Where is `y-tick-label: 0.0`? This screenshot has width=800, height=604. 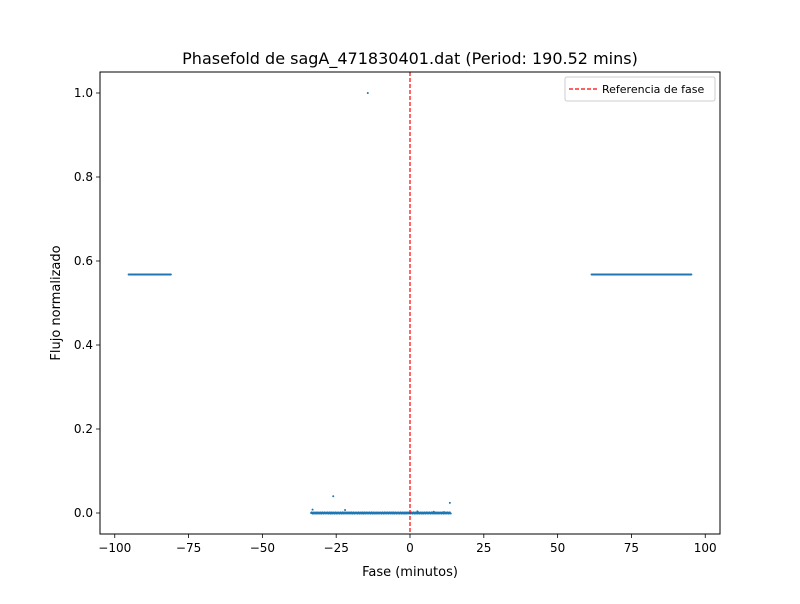 y-tick-label: 0.0 is located at coordinates (83, 513).